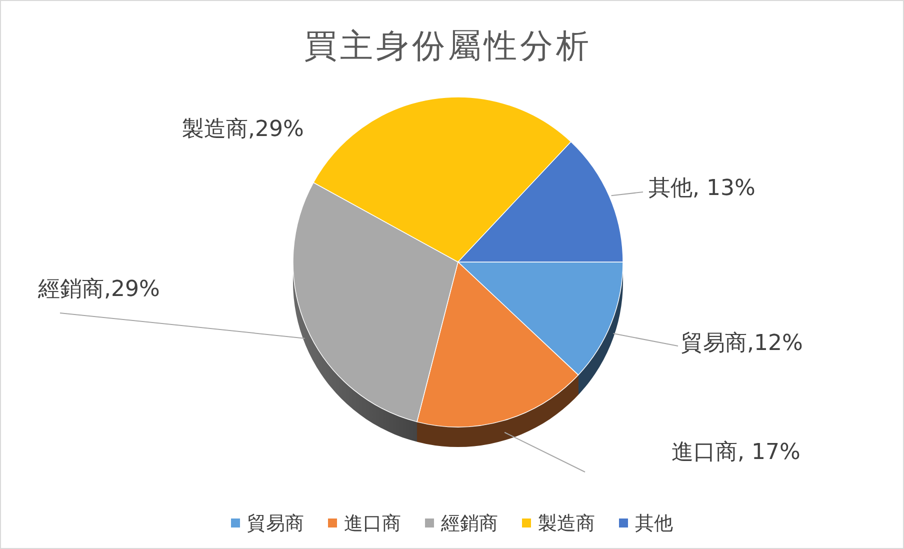  What do you see at coordinates (702, 188) in the screenshot?
I see `data-label: 其他, 13%` at bounding box center [702, 188].